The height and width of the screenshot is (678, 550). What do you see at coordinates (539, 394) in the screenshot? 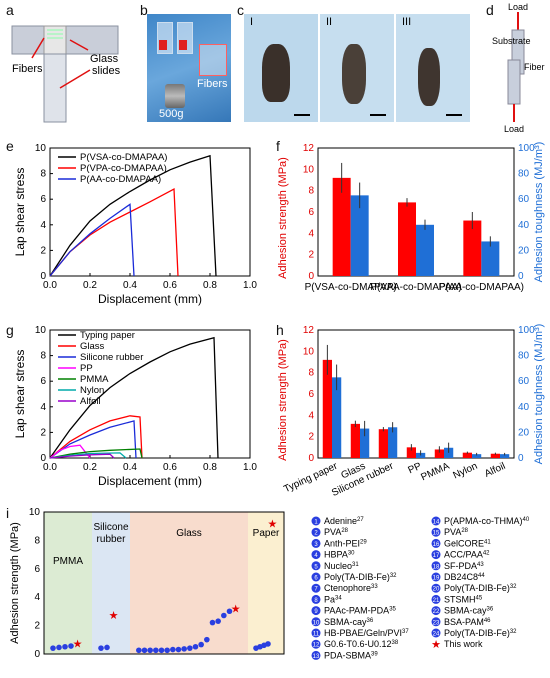
I see `y-right-axis-label: Adhesion toughness (MJ/m³)` at bounding box center [539, 394].